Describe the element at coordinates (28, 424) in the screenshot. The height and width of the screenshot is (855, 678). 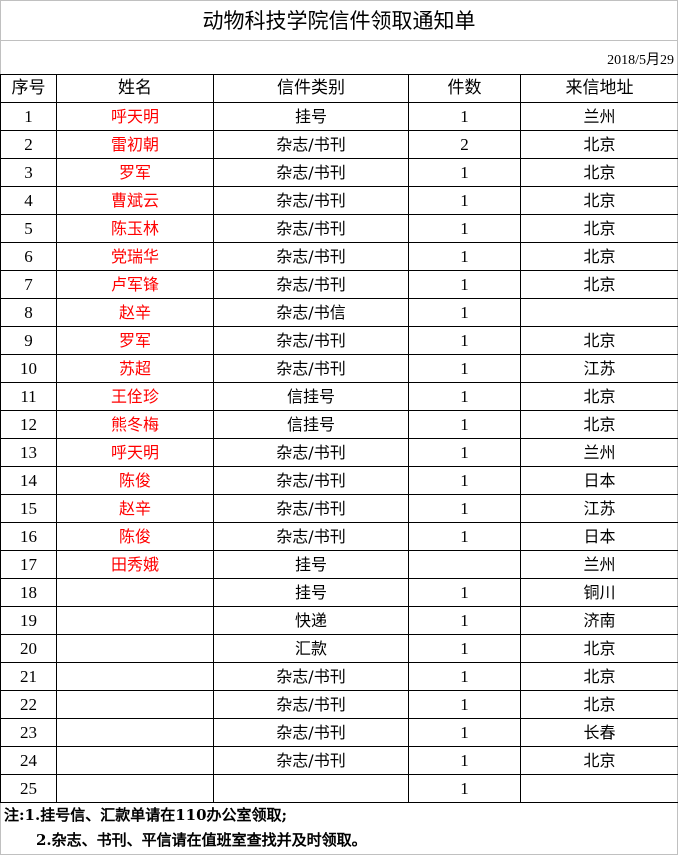
I see `cell-index: 12` at that location.